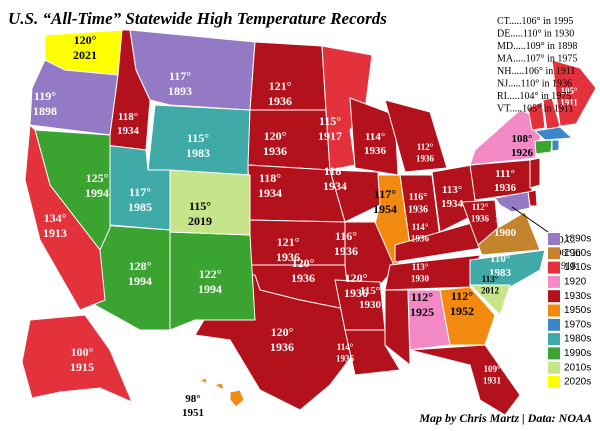 Image resolution: width=600 pixels, height=431 pixels. What do you see at coordinates (128, 117) in the screenshot?
I see `state-temp: 118°` at bounding box center [128, 117].